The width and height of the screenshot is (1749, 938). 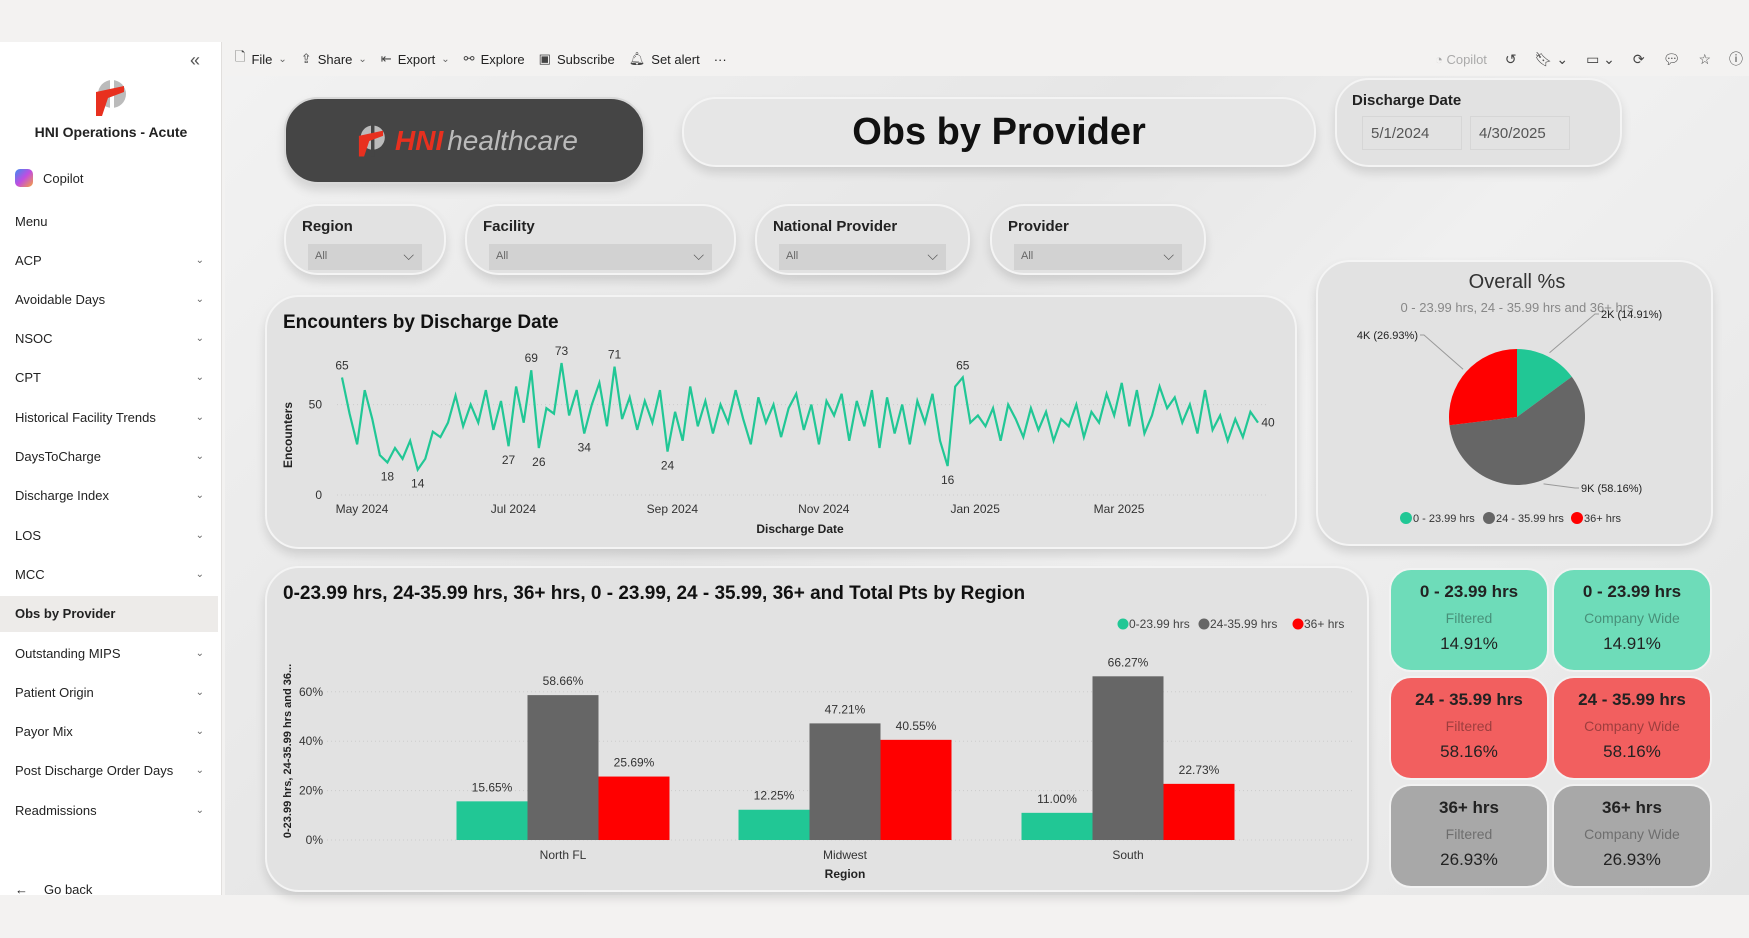 I want to click on copilot-button: Copilot, so click(x=109, y=178).